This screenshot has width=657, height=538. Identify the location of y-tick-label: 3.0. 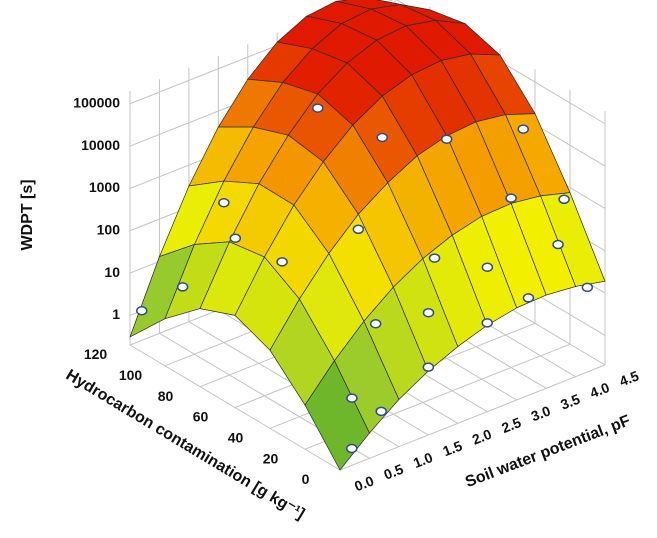
(541, 413).